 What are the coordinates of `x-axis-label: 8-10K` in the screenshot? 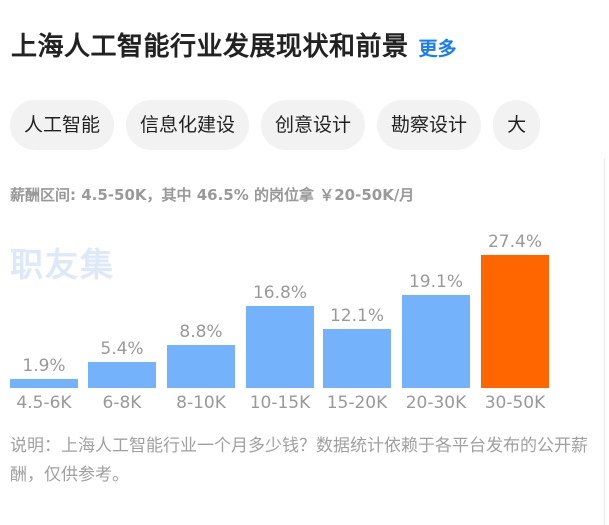 It's located at (201, 403).